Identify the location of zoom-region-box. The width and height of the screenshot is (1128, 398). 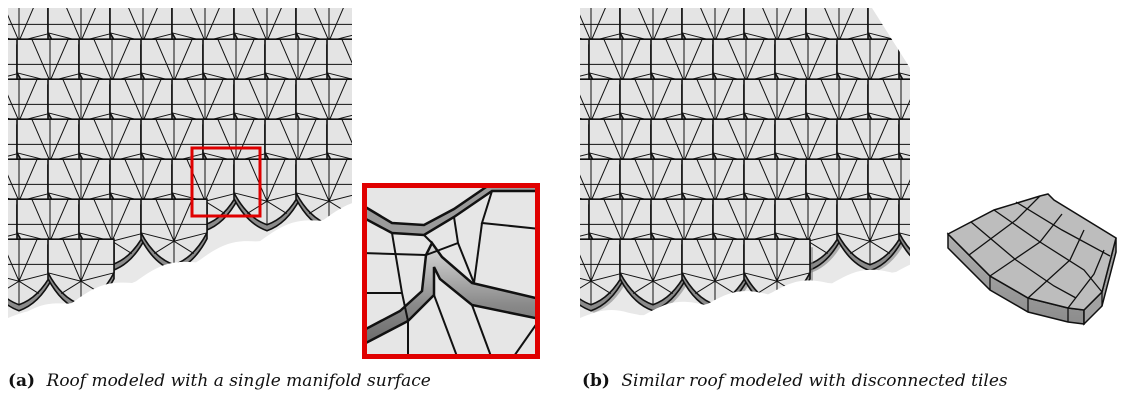
(226, 182).